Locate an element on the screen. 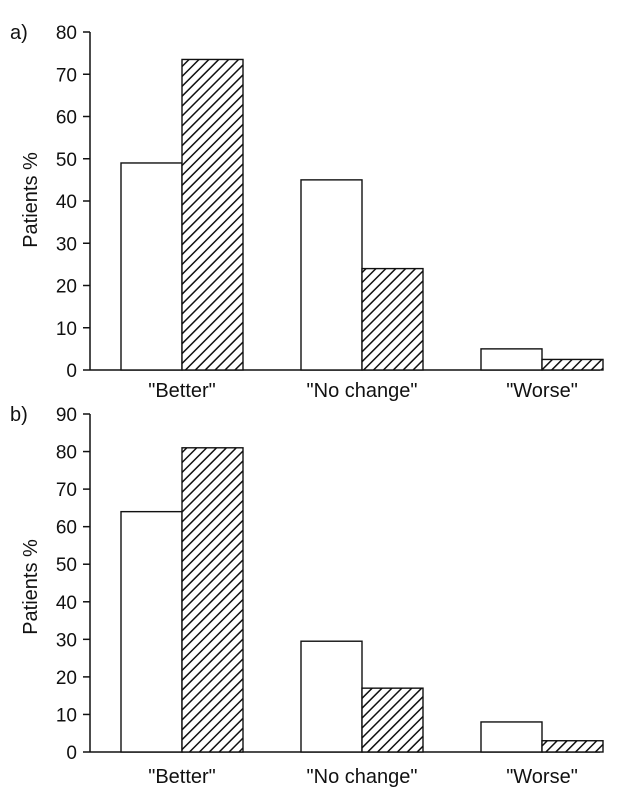 This screenshot has height=791, width=621. y-tick-label: 90 is located at coordinates (66, 415).